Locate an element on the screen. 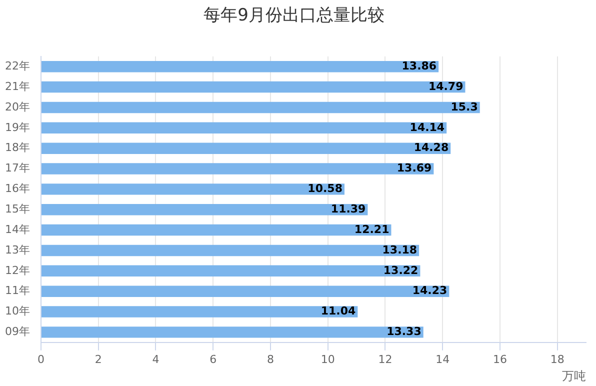 The width and height of the screenshot is (596, 386). x-tick-label: 0 is located at coordinates (40, 359).